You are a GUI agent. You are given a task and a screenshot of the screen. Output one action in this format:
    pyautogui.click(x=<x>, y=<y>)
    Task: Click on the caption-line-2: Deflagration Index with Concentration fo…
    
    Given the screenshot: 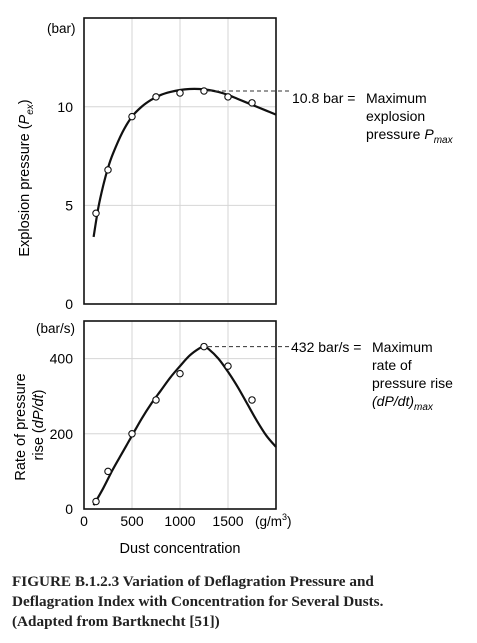 What is the action you would take?
    pyautogui.click(x=198, y=601)
    